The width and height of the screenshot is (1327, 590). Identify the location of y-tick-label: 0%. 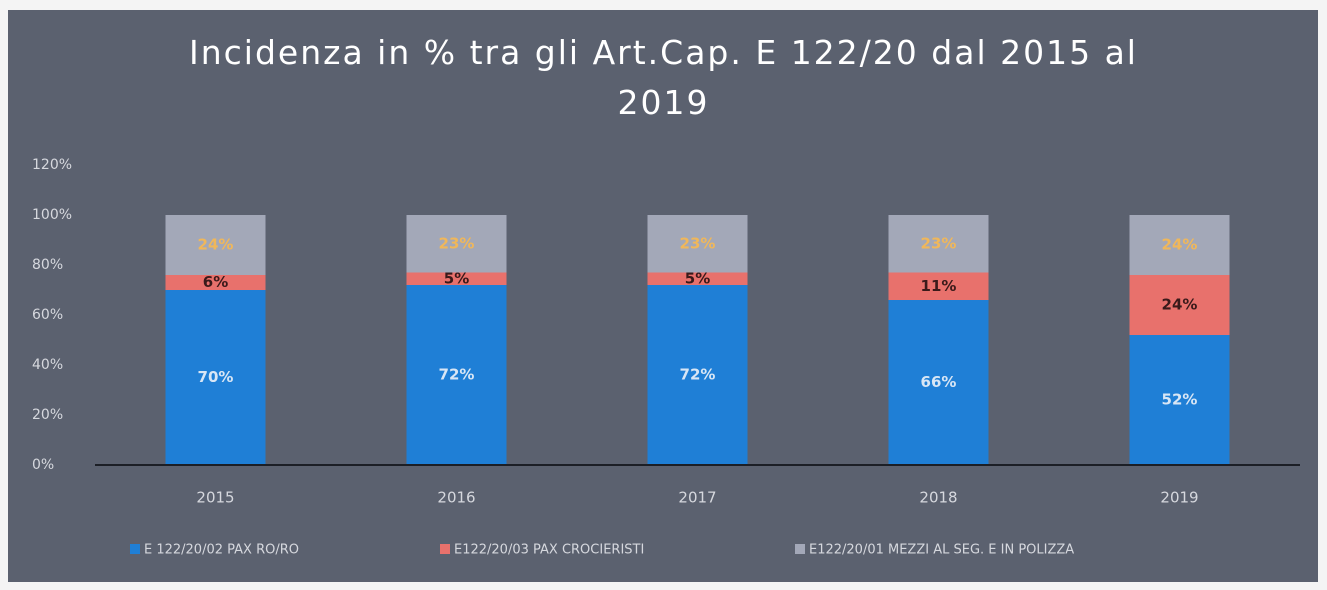
(43, 465).